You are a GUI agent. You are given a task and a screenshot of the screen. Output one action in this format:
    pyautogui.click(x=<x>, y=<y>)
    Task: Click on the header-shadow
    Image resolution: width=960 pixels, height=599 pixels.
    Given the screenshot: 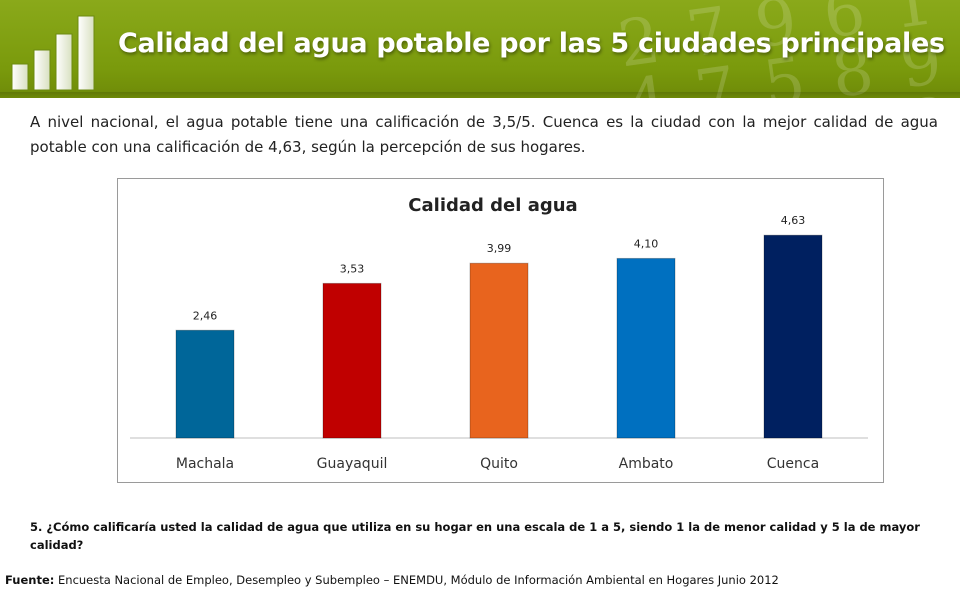 What is the action you would take?
    pyautogui.click(x=480, y=95)
    